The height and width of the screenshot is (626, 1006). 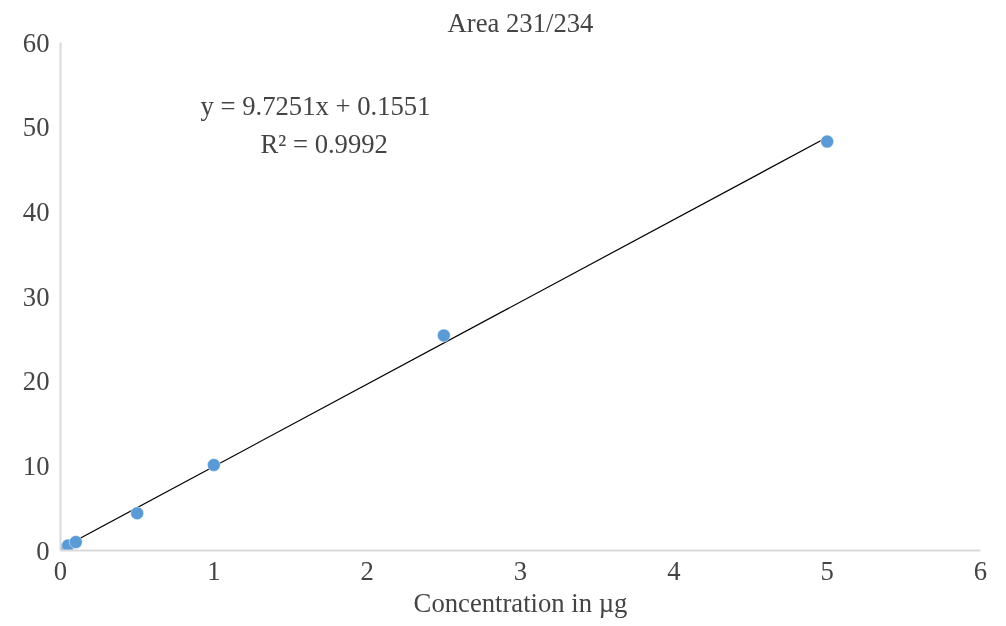 I want to click on y-tick-label: 50, so click(x=36, y=127).